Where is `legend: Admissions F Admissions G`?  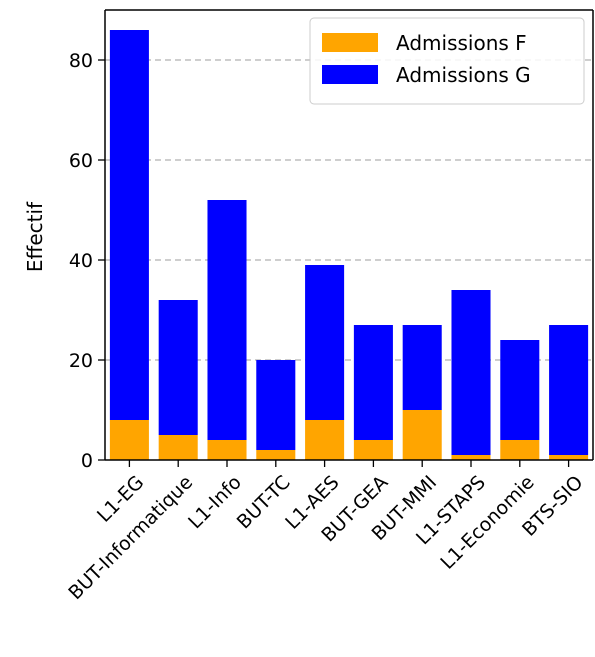
legend: Admissions F Admissions G is located at coordinates (447, 61).